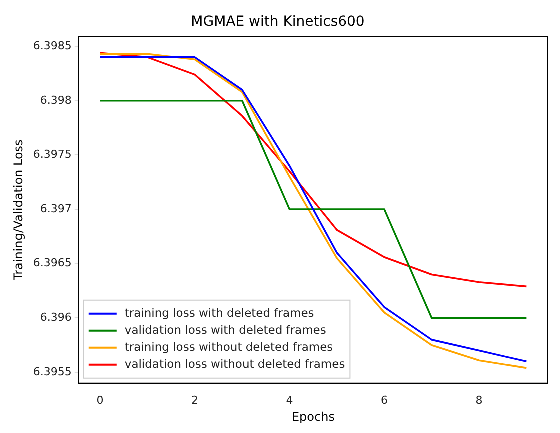 Image resolution: width=560 pixels, height=433 pixels. Describe the element at coordinates (56, 100) in the screenshot. I see `y-tick-label: 6.398` at that location.